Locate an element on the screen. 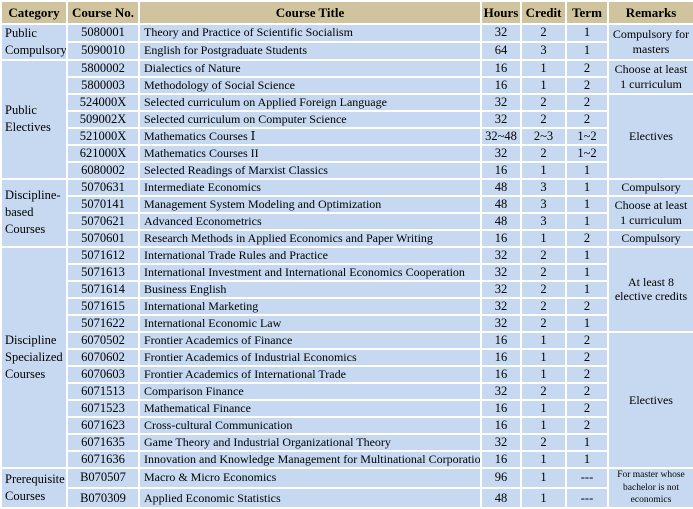 This screenshot has width=693, height=509. table-row: 5071614 Business English 32 2 1 is located at coordinates (347, 289).